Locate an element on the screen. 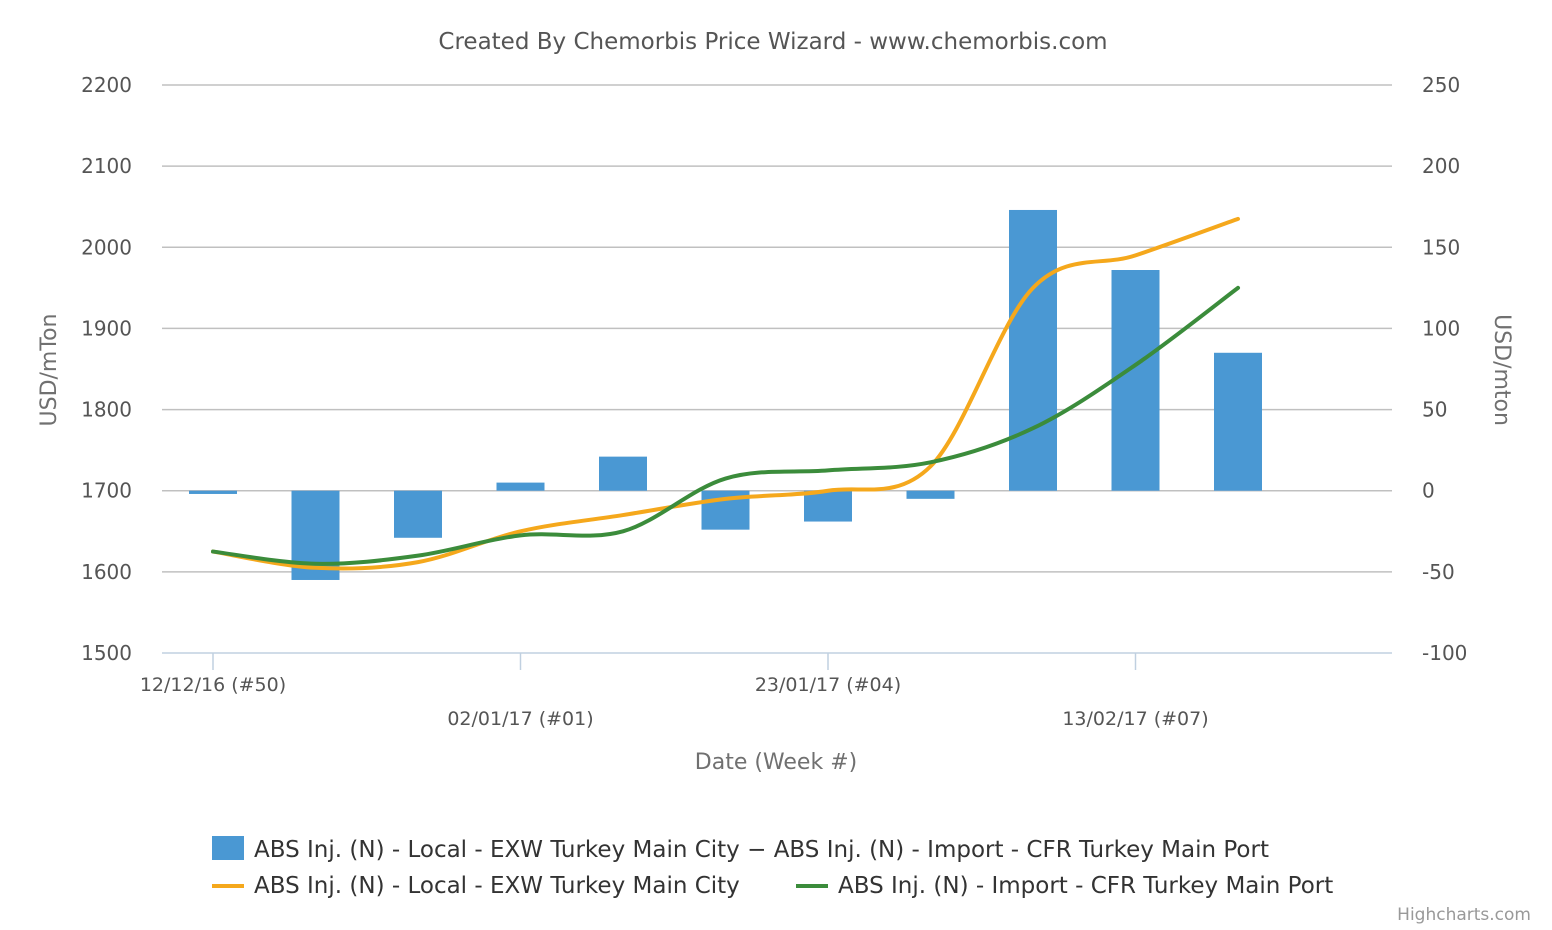 Image resolution: width=1552 pixels, height=930 pixels. y-left-tick-label: 2000 is located at coordinates (106, 247).